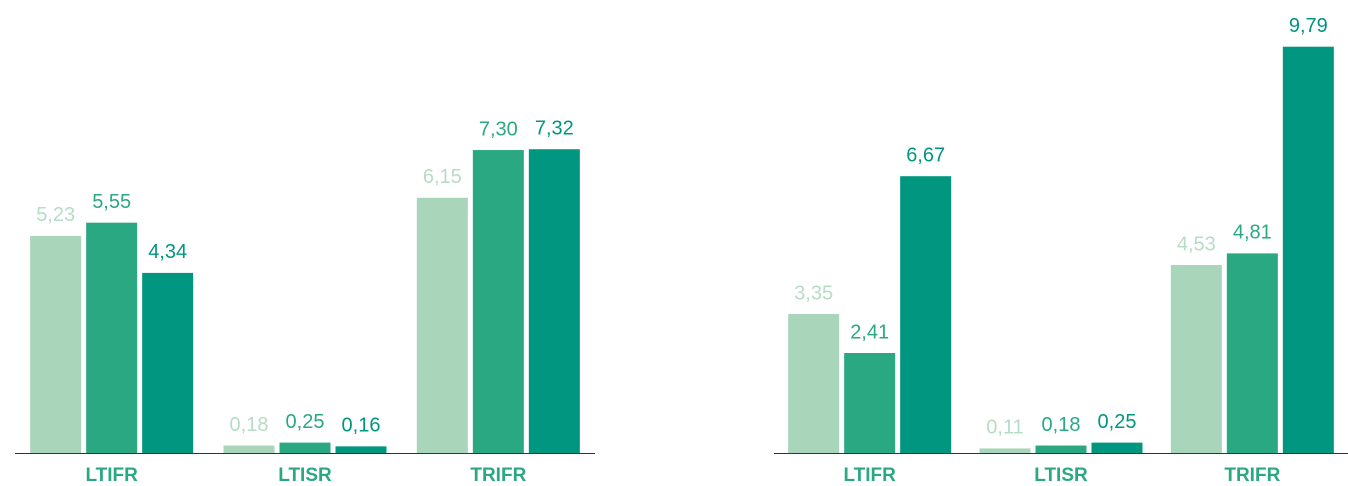  What do you see at coordinates (1252, 233) in the screenshot?
I see `value-label: 4,81` at bounding box center [1252, 233].